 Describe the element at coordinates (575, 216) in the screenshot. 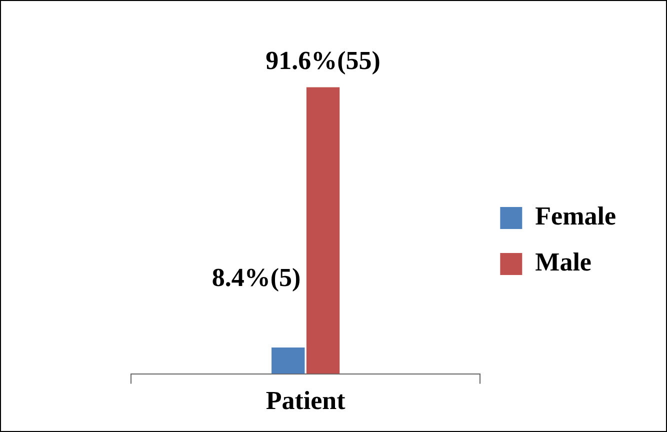

I see `legend-label: Female` at that location.